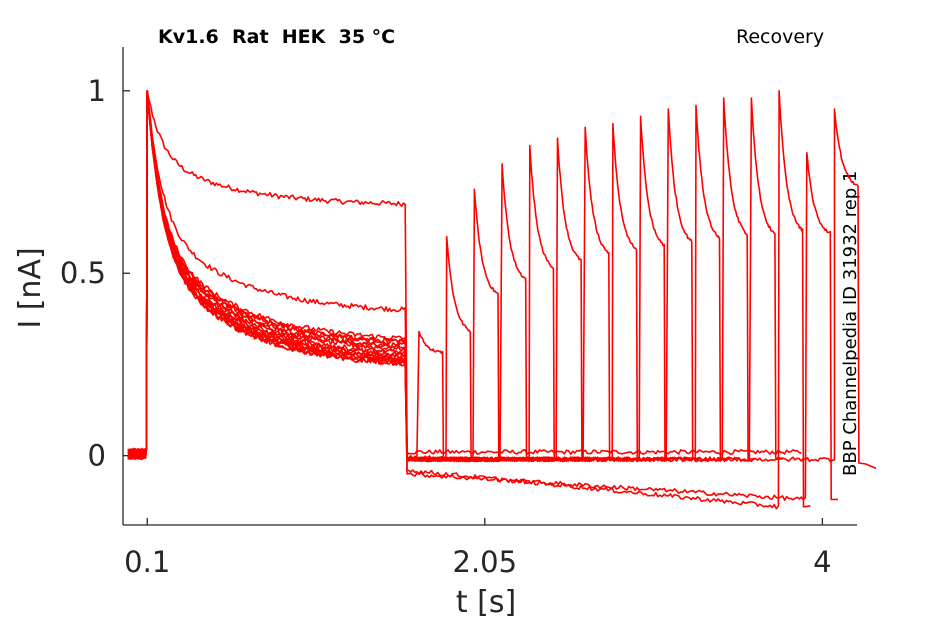 Image resolution: width=945 pixels, height=624 pixels. Describe the element at coordinates (147, 562) in the screenshot. I see `x-tick-label: 0.1` at that location.